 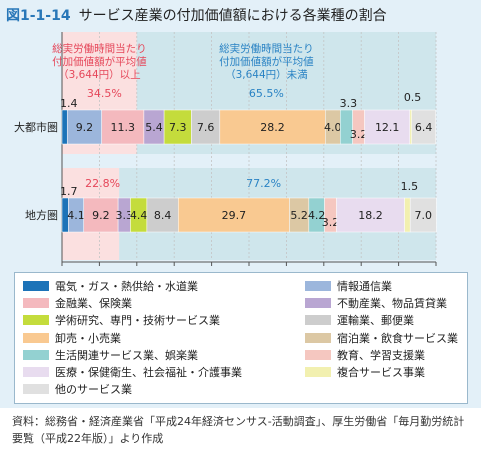 I want to click on legend-item: 運輸業、郵便業, so click(x=359, y=321).